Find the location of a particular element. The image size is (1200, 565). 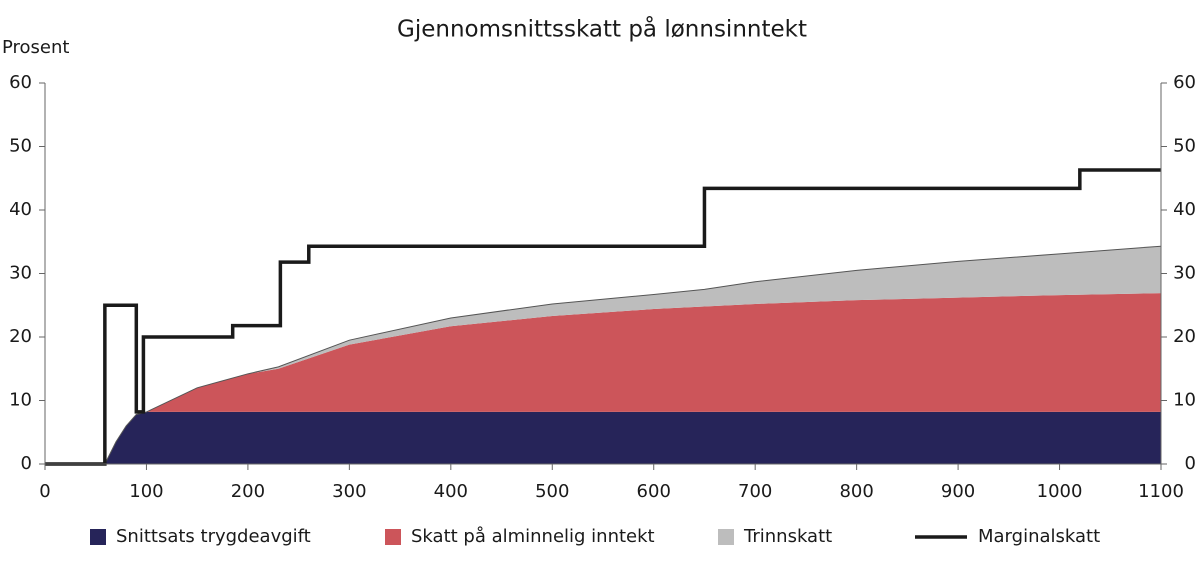

x-tick-label: 200 is located at coordinates (248, 491).